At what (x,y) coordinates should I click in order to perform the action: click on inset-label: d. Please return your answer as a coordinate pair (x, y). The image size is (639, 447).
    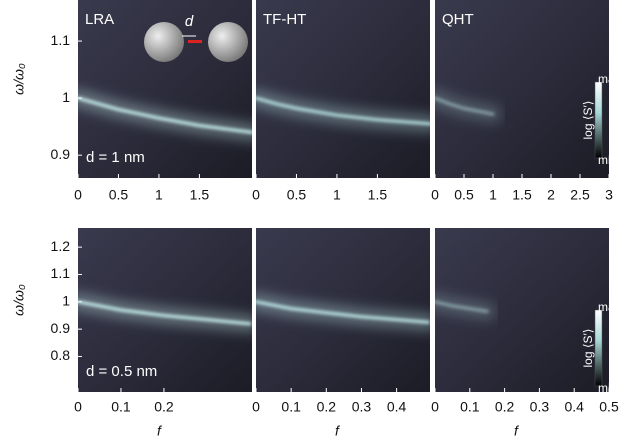
    Looking at the image, I should click on (189, 21).